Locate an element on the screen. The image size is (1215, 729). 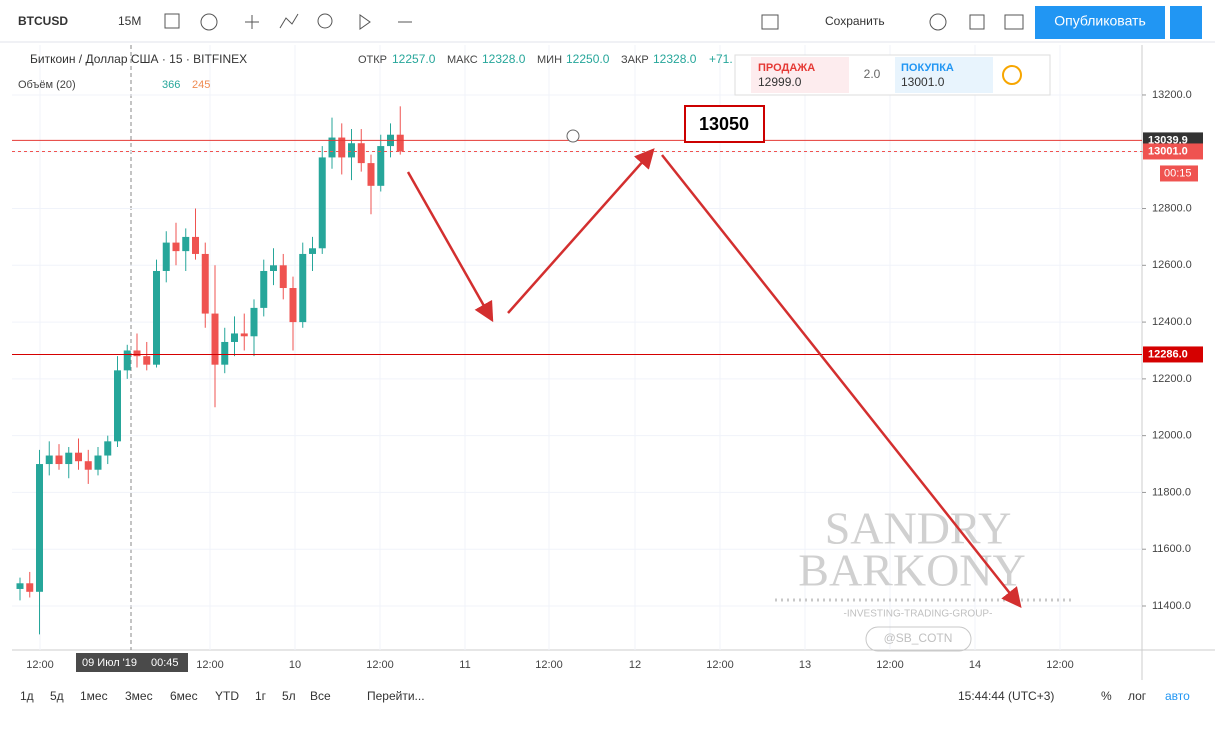
x-tick-label: 12 is located at coordinates (635, 665).